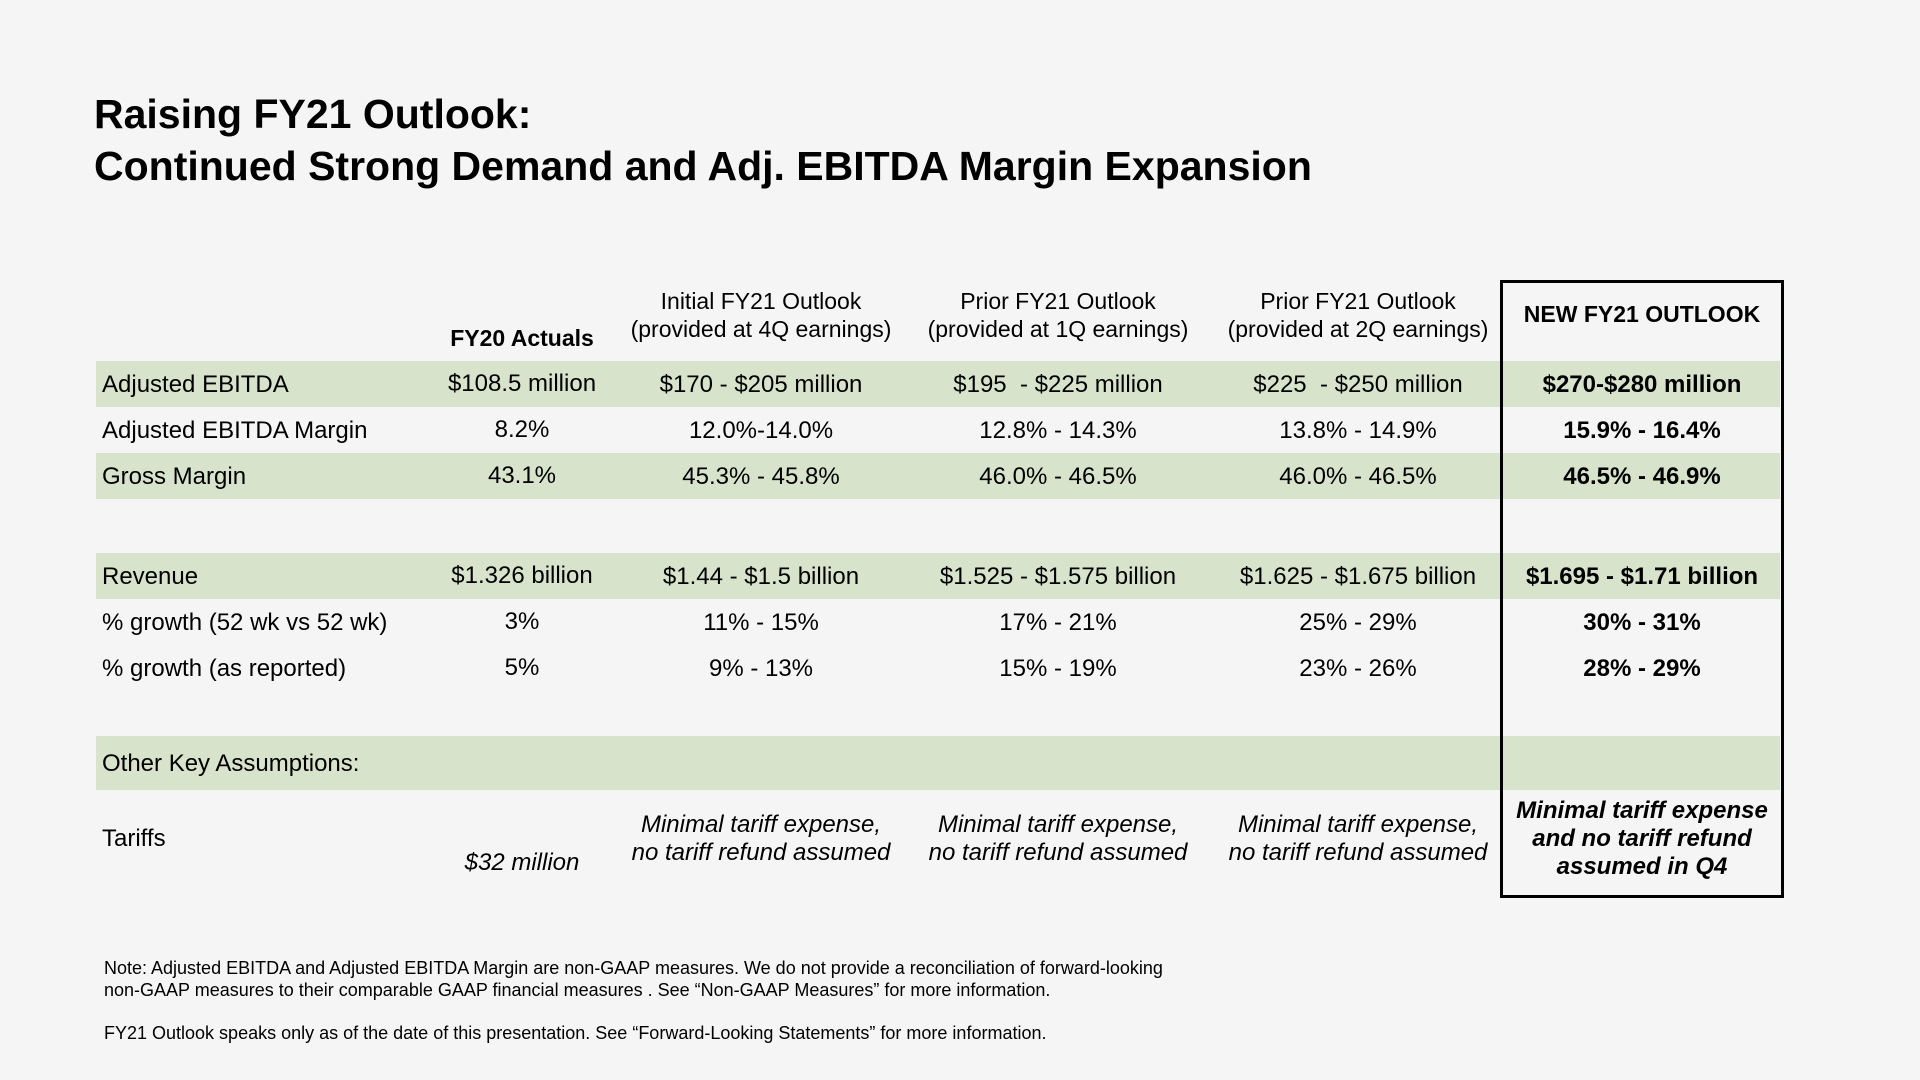 The width and height of the screenshot is (1920, 1080). What do you see at coordinates (1058, 476) in the screenshot?
I see `cell-prior-1q: 46.0% - 46.5%` at bounding box center [1058, 476].